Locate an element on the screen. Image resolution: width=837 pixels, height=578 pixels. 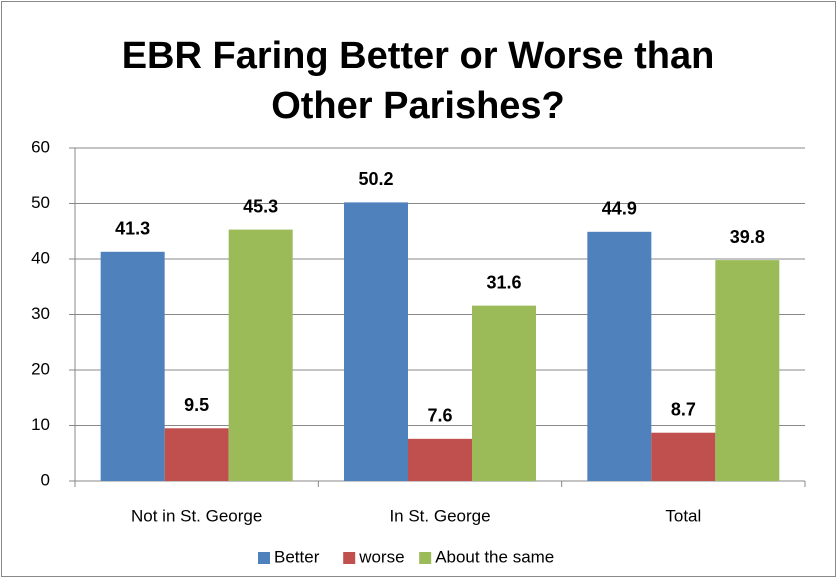
value-label: 50.2 is located at coordinates (375, 179).